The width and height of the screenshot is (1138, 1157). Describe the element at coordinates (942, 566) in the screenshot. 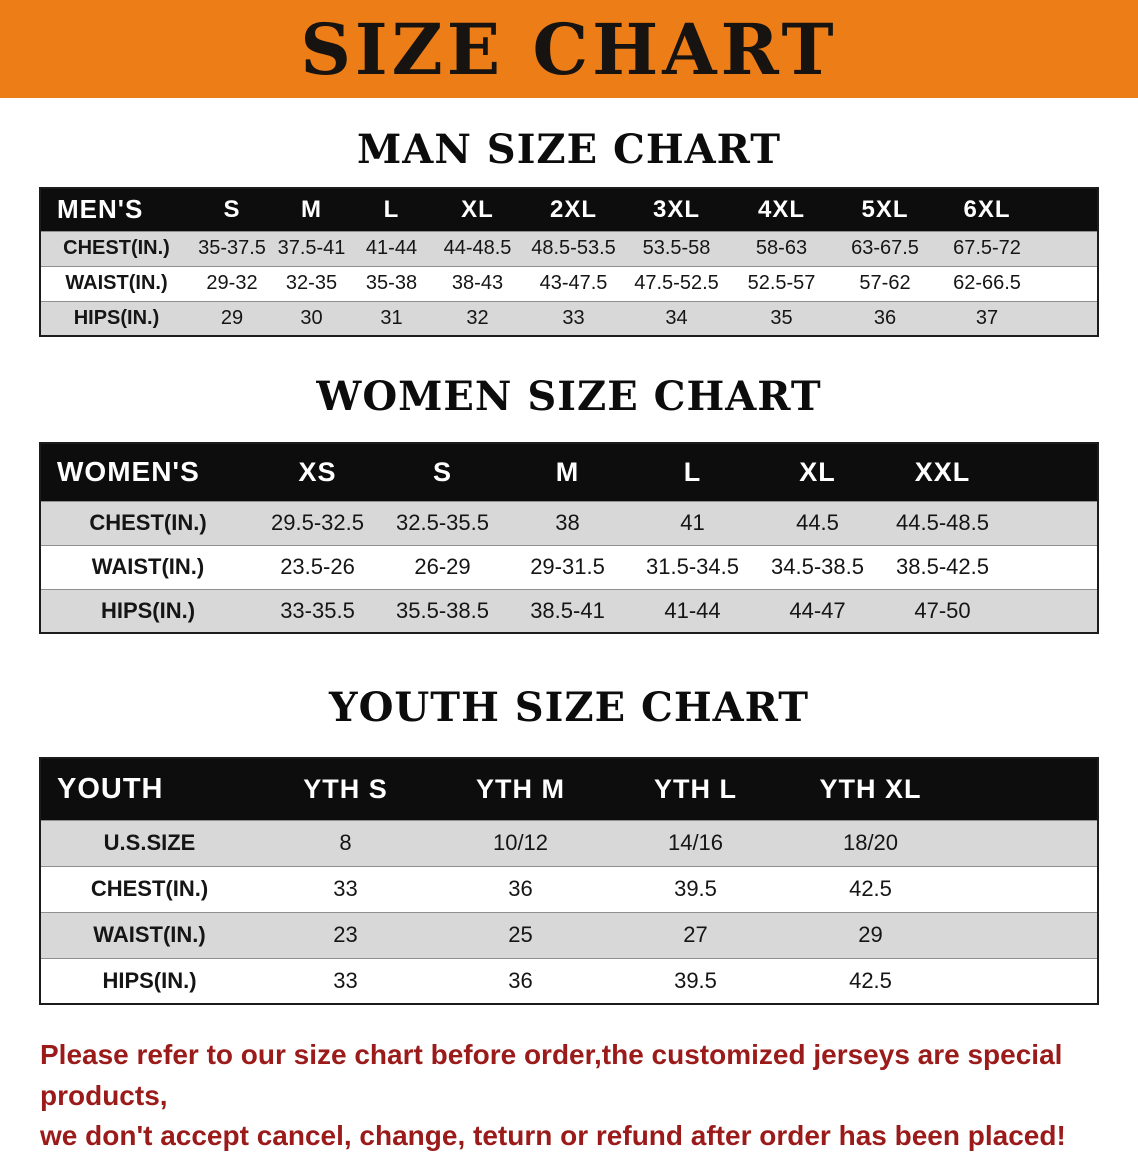

I see `size-value-cell: 38.5-42.5` at that location.